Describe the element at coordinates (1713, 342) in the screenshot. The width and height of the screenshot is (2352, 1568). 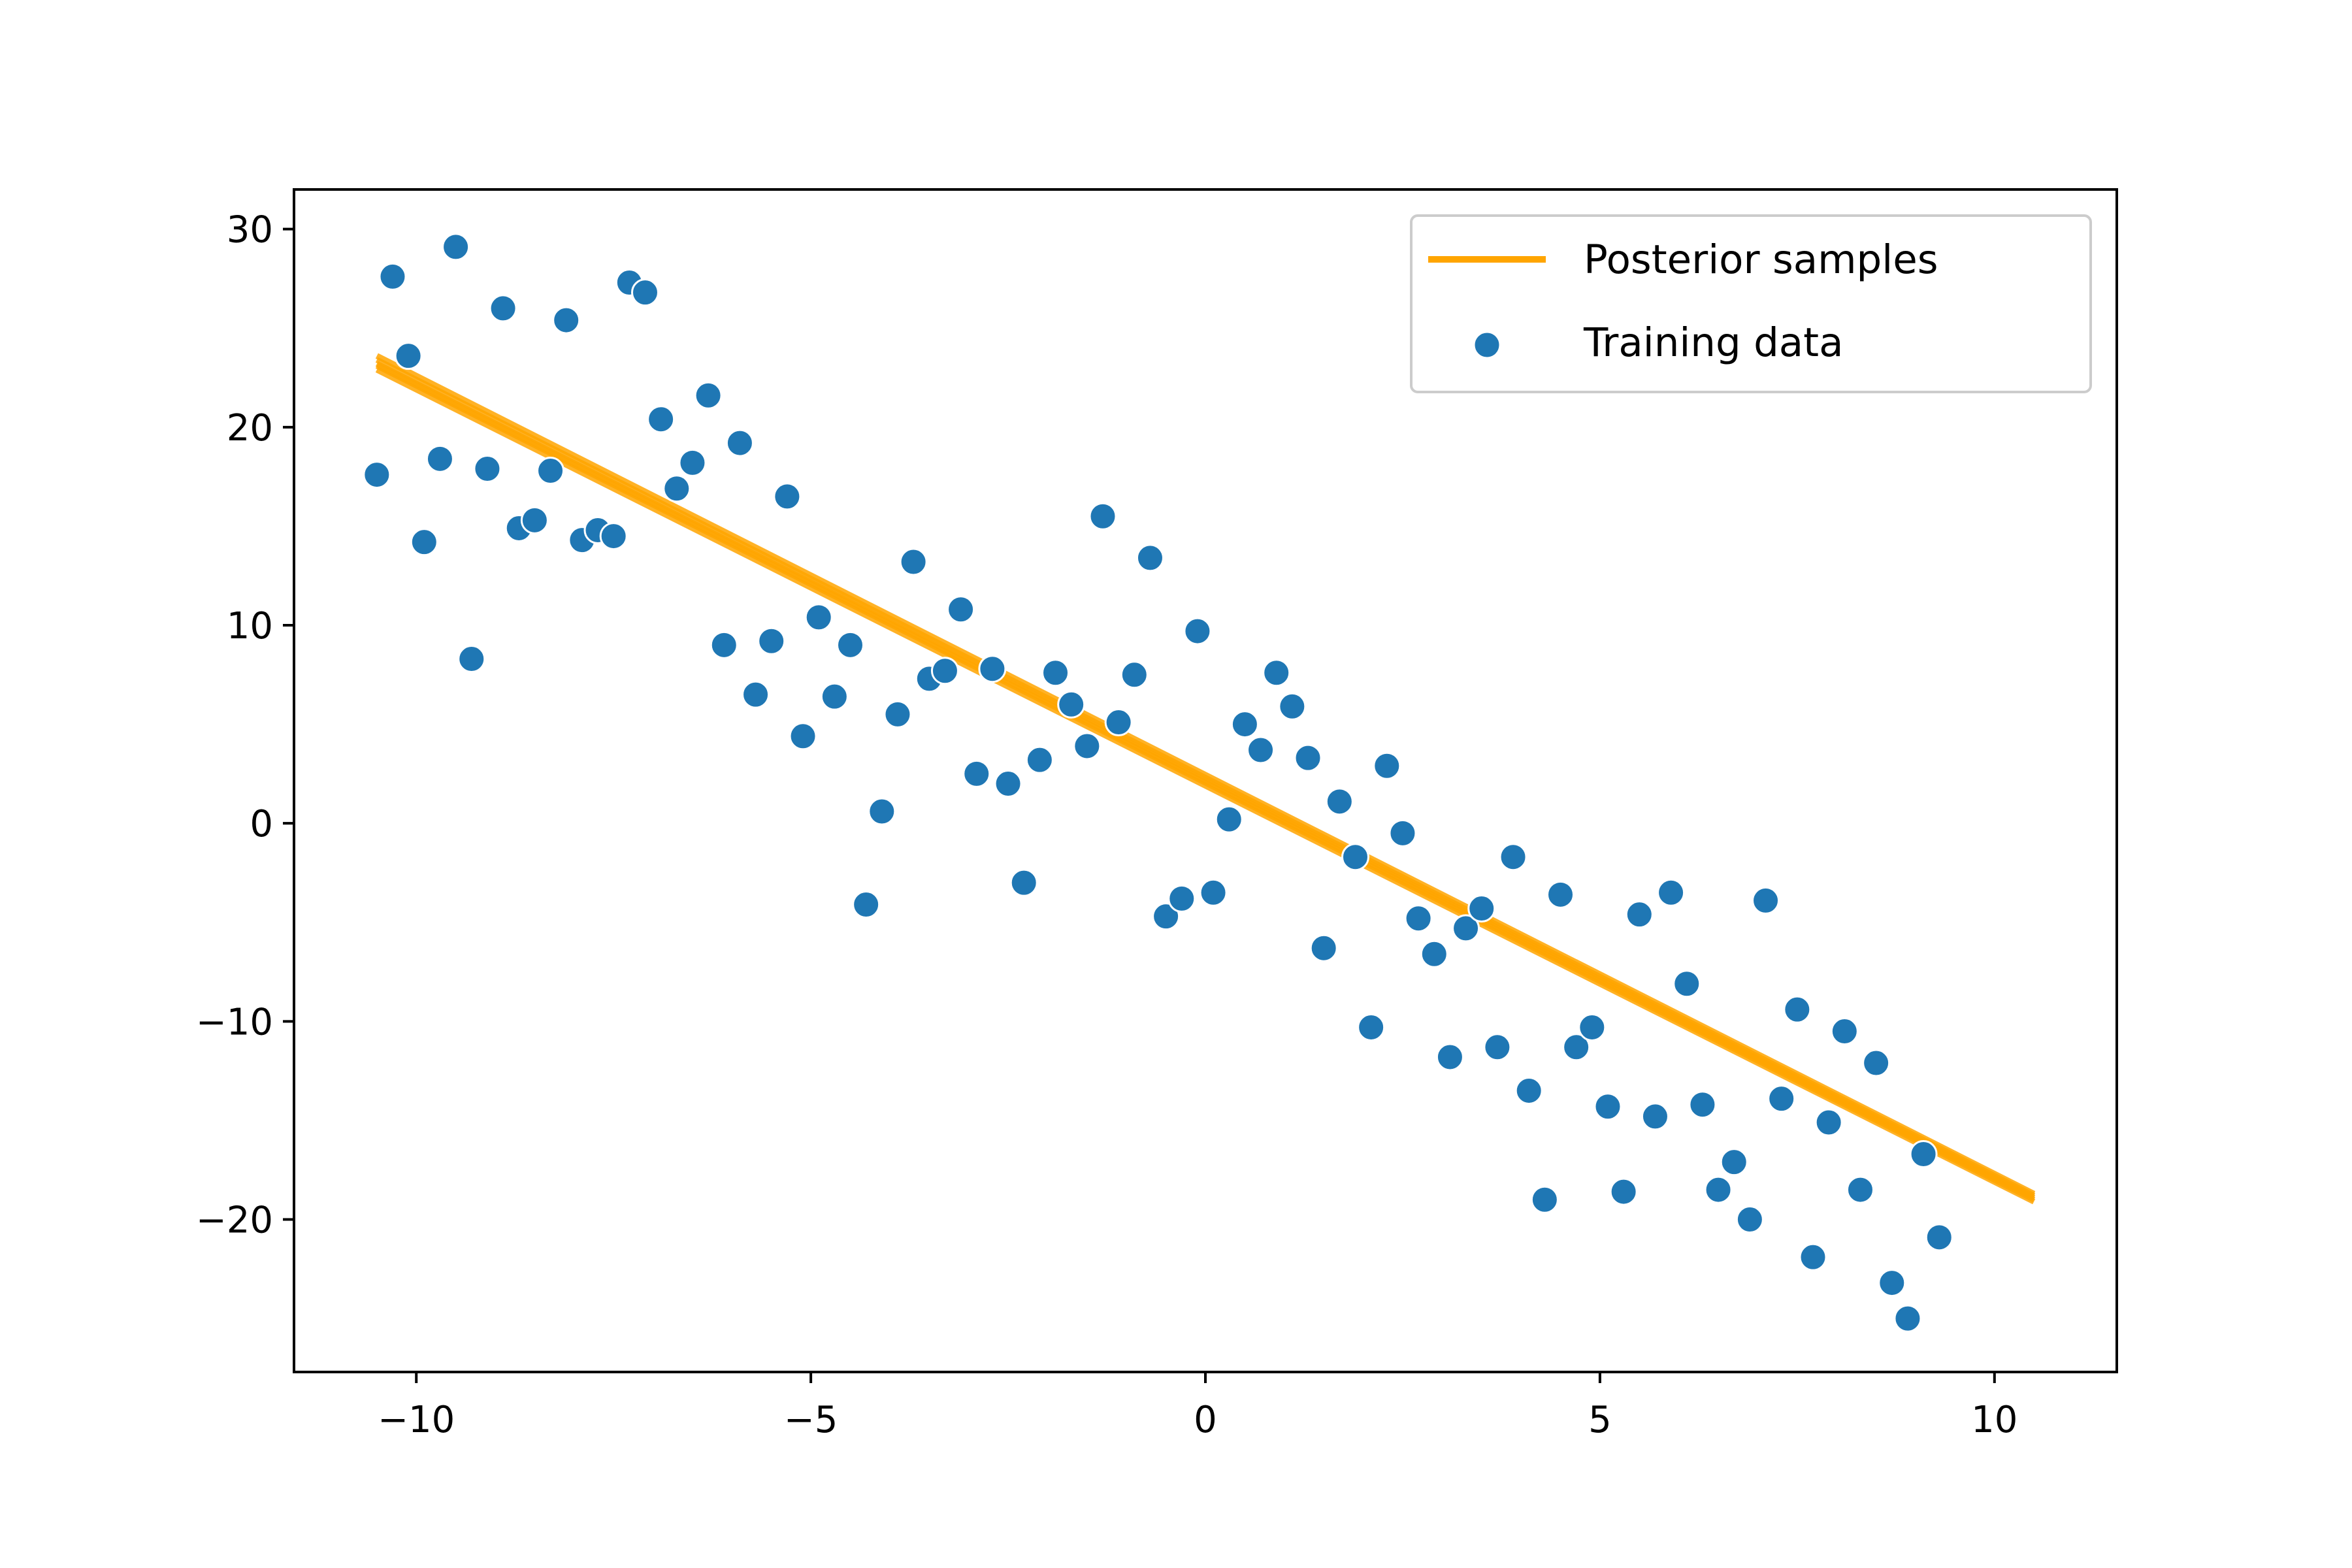
I see `legend-label-training-data: Training data` at that location.